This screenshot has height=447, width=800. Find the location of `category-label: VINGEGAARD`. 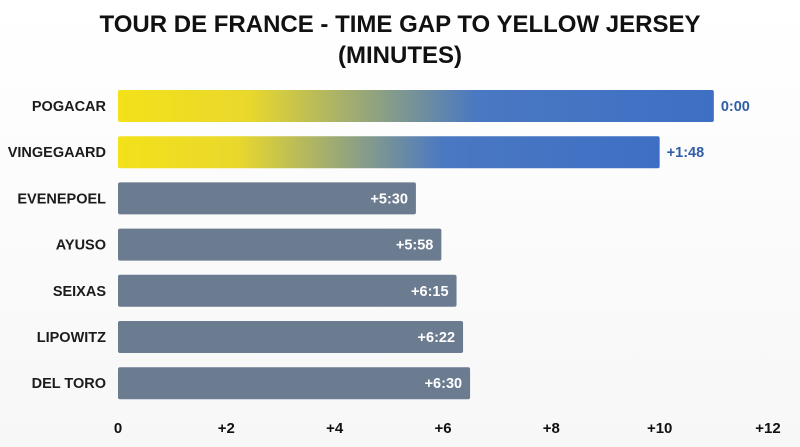

category-label: VINGEGAARD is located at coordinates (57, 153).